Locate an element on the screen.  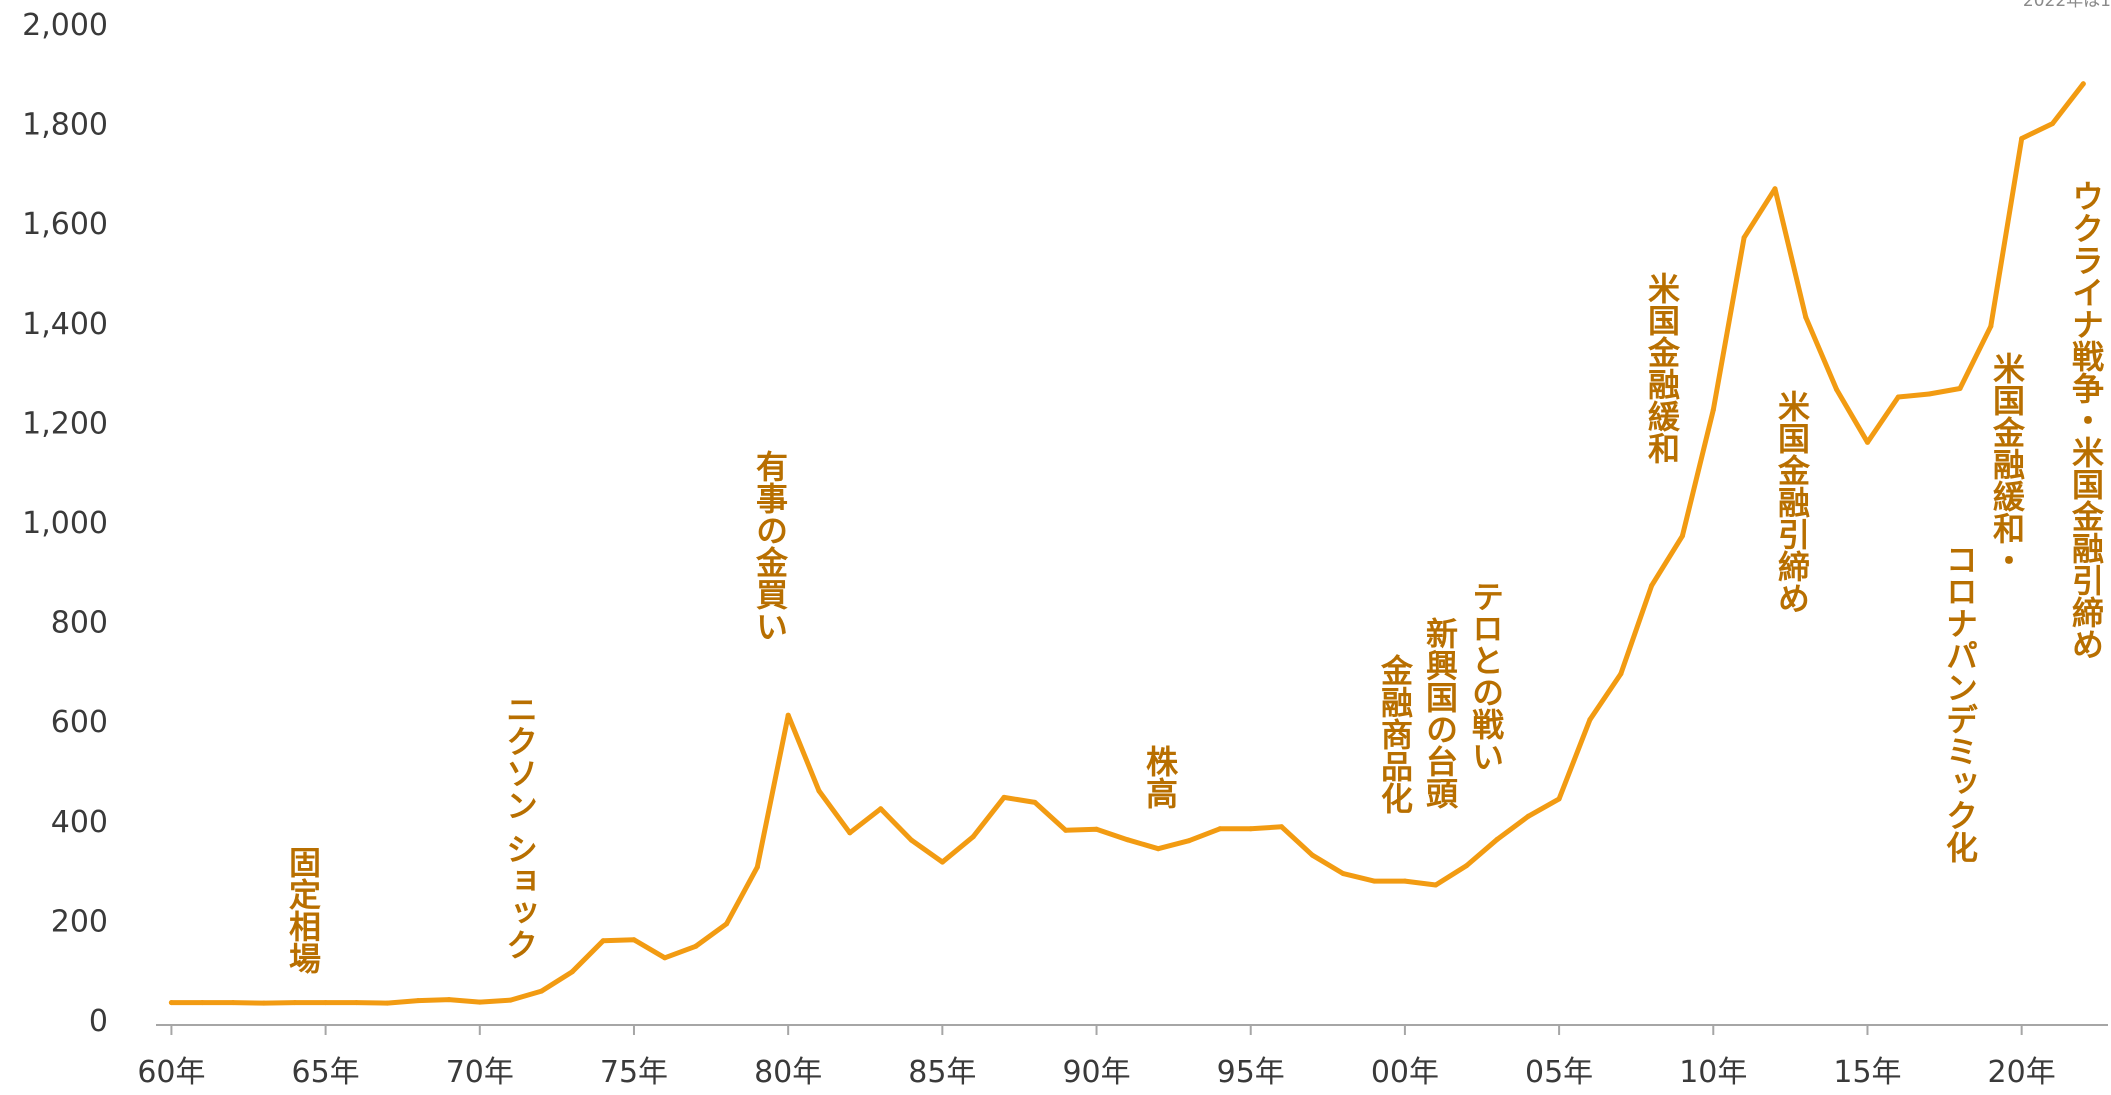
annotation-label: 金融商品化 is located at coordinates (1395, 733).